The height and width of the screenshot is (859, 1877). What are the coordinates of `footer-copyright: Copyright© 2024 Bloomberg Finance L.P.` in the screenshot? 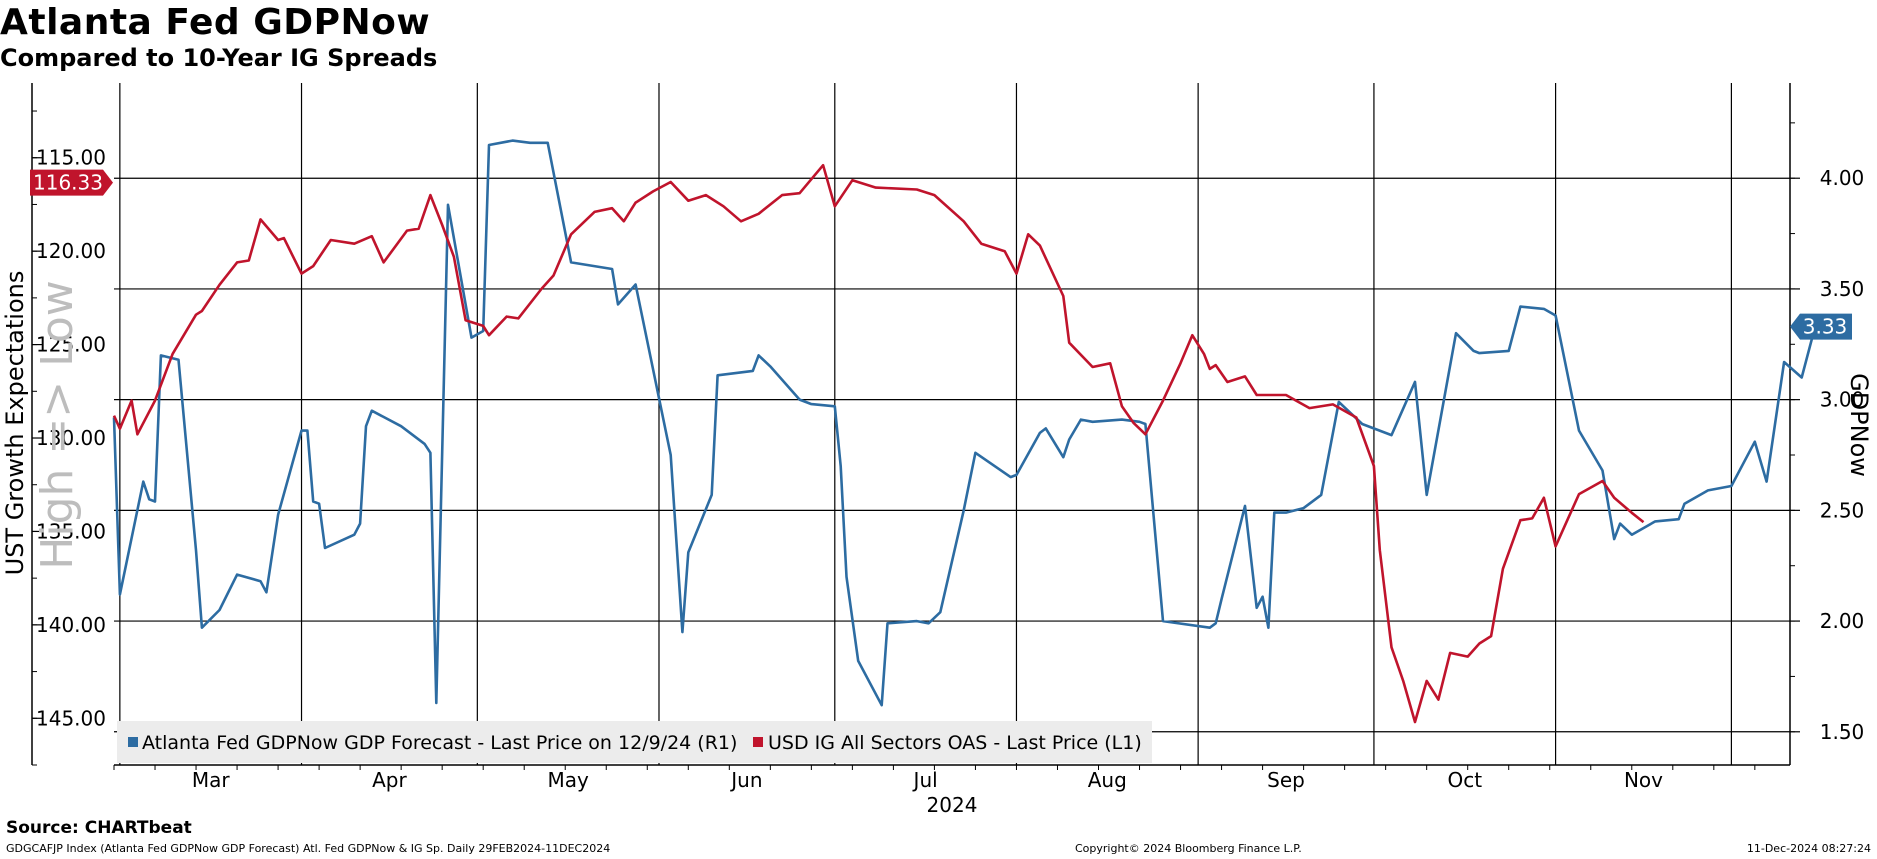 It's located at (1188, 848).